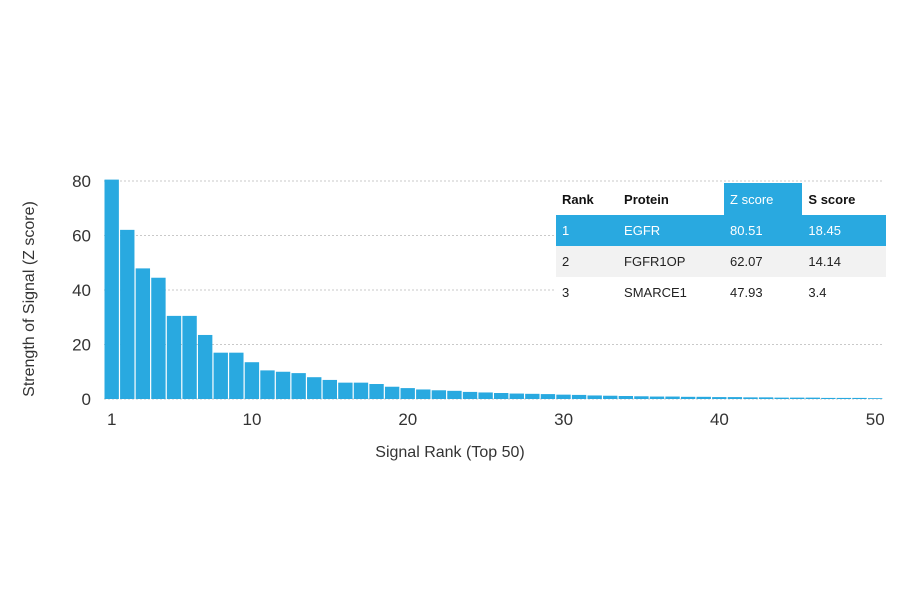  I want to click on cell-s-score: 14.14, so click(844, 261).